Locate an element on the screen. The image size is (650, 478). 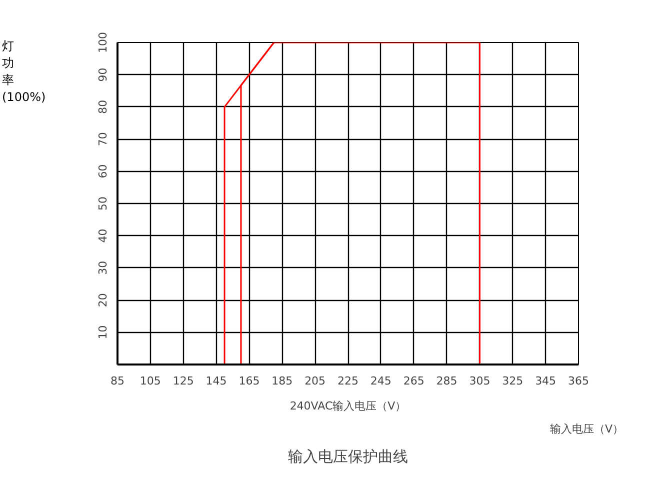
y-tick-label: 90 is located at coordinates (103, 75).